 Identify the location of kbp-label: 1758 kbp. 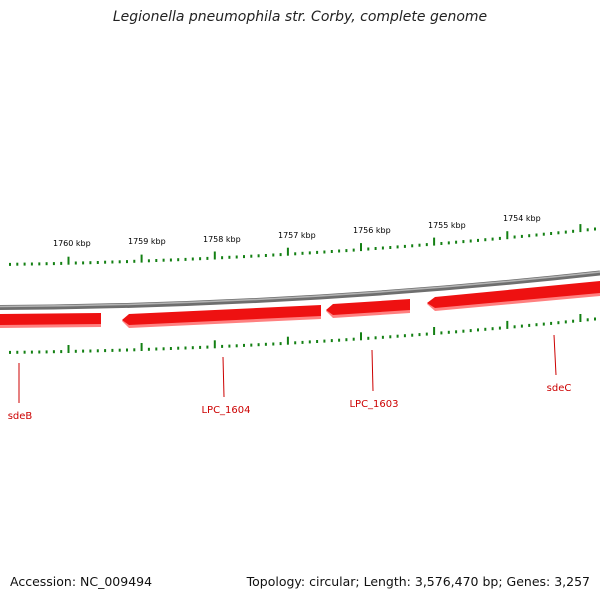
(222, 239).